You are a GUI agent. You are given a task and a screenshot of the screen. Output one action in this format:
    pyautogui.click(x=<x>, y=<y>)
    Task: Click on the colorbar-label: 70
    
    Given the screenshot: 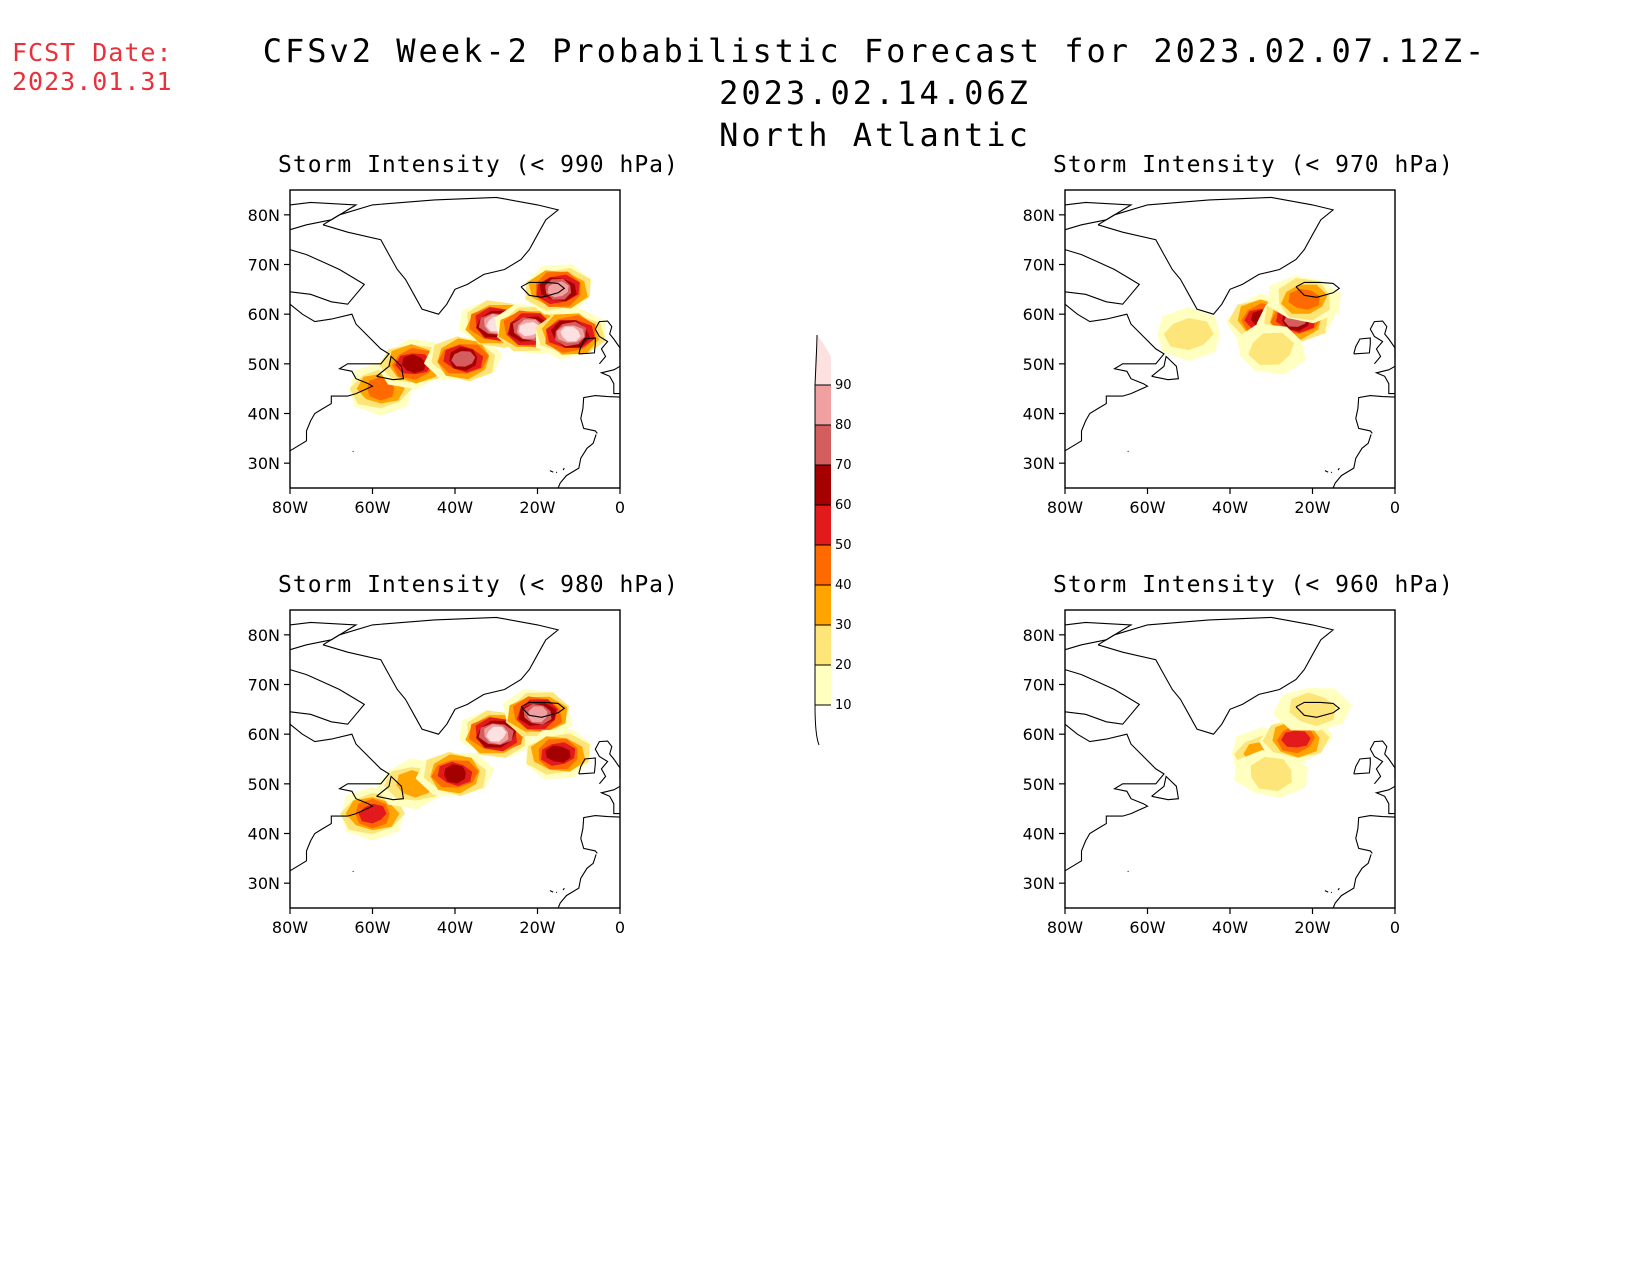 What is the action you would take?
    pyautogui.click(x=843, y=465)
    